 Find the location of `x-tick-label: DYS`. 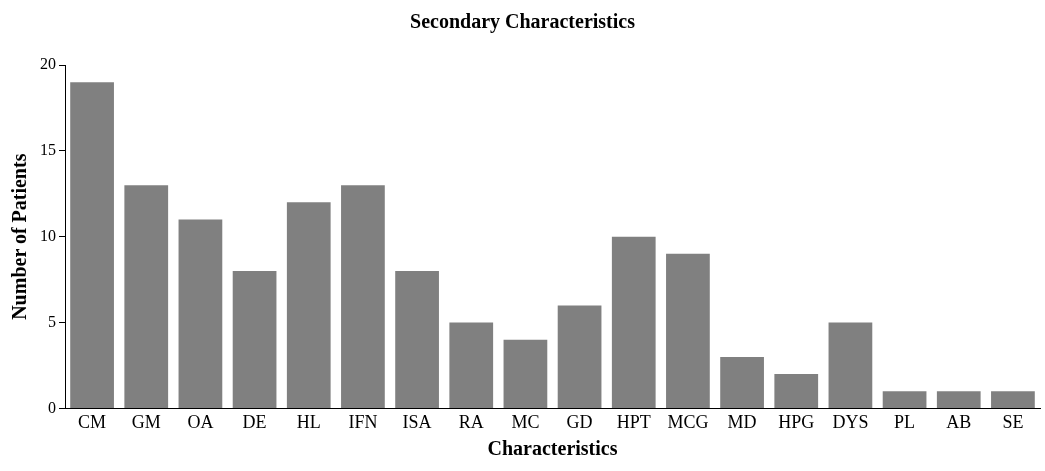

x-tick-label: DYS is located at coordinates (850, 421).